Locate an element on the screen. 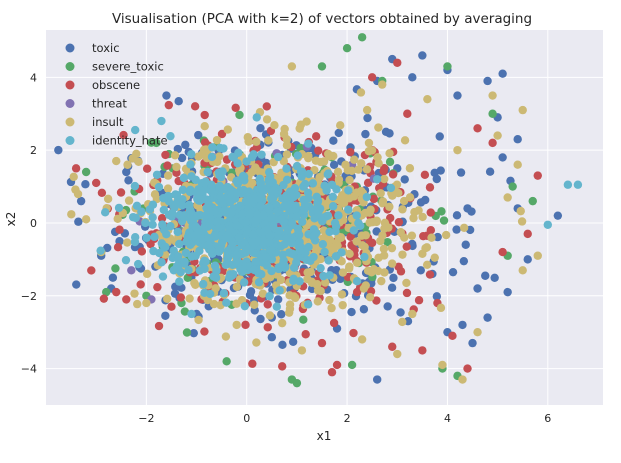 Image resolution: width=621 pixels, height=463 pixels. y-tick-label: 4 is located at coordinates (33, 77).